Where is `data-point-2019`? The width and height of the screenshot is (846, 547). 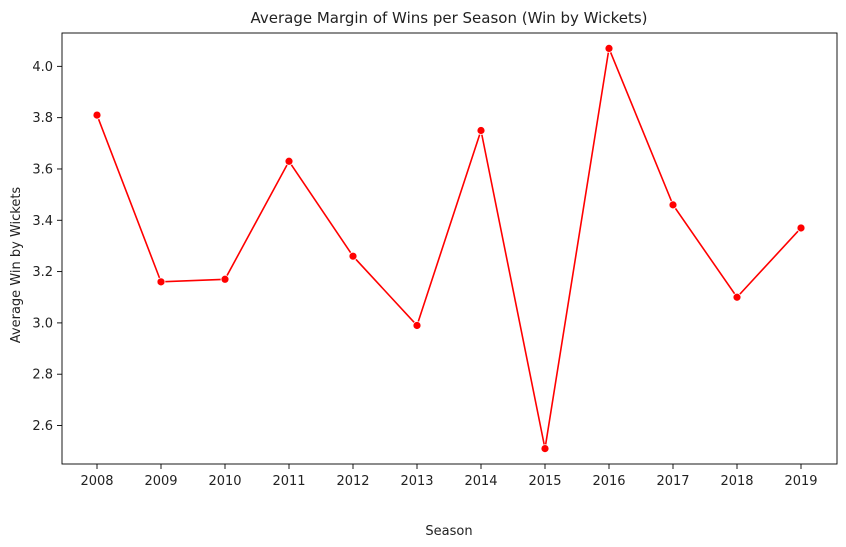
data-point-2019 is located at coordinates (801, 228).